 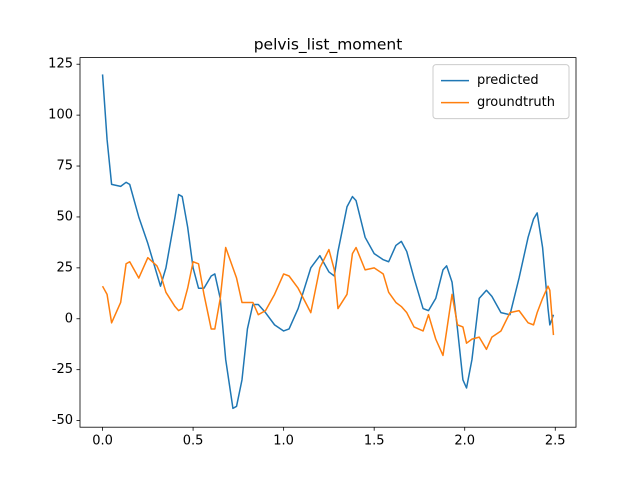 What do you see at coordinates (60, 64) in the screenshot?
I see `y-tick-label: 125` at bounding box center [60, 64].